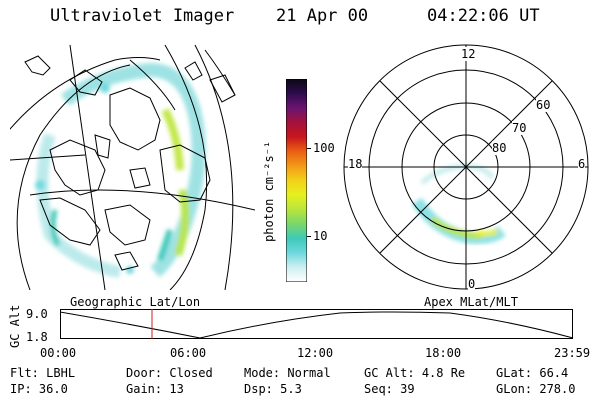 The image size is (600, 400). I want to click on footer-gc-alt: GC Alt: 4.8 Re, so click(415, 373).